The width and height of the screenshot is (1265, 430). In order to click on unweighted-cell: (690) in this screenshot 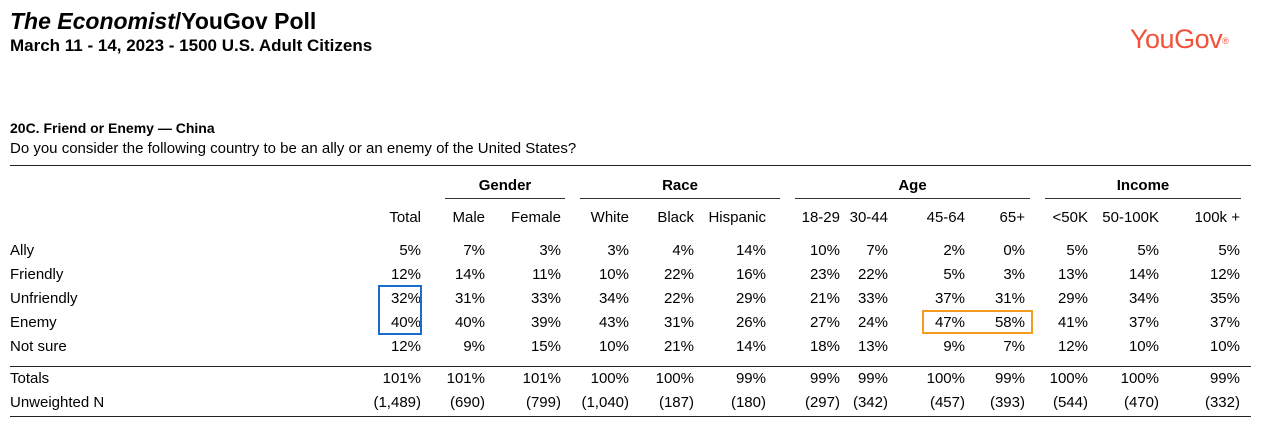, I will do `click(467, 402)`.